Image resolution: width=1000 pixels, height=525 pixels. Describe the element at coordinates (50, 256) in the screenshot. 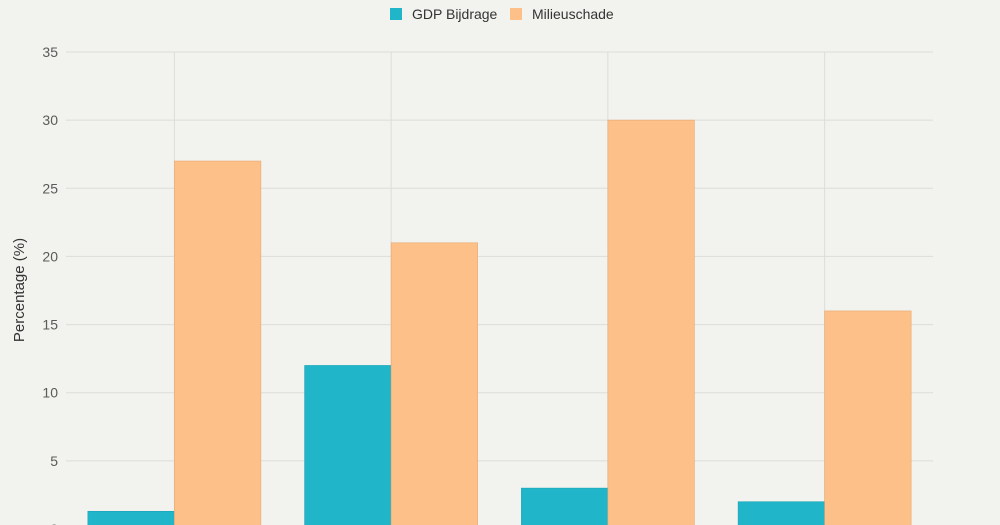

I see `y-tick-label: 20` at that location.